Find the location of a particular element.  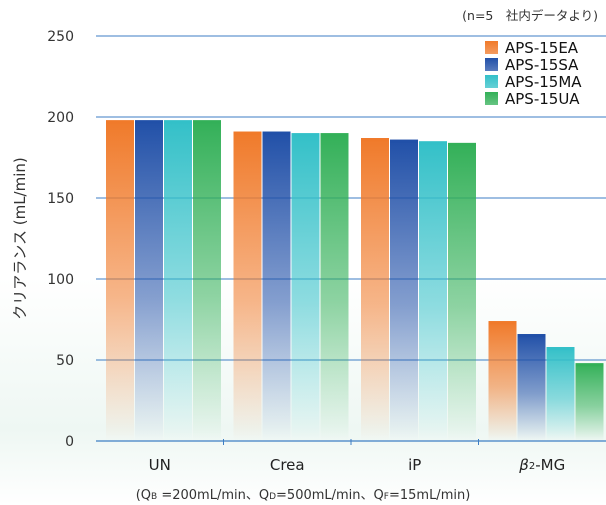

y-axis-label: クリアランス (mL/min) is located at coordinates (20, 238).